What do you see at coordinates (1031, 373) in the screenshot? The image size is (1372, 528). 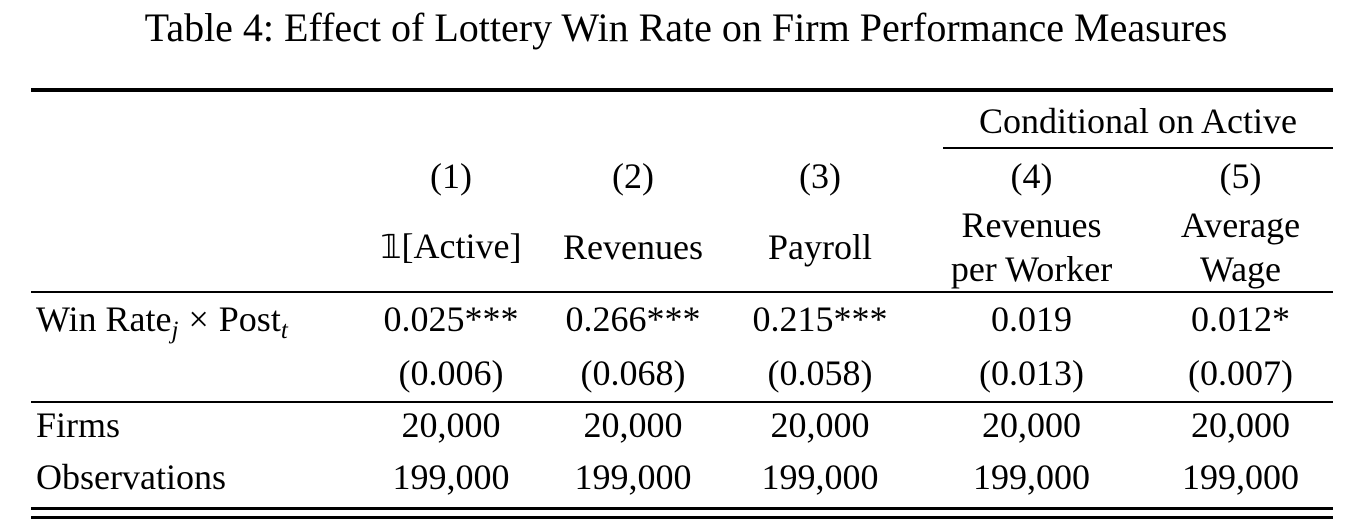 I see `stderr-cell: (0.013)` at bounding box center [1031, 373].